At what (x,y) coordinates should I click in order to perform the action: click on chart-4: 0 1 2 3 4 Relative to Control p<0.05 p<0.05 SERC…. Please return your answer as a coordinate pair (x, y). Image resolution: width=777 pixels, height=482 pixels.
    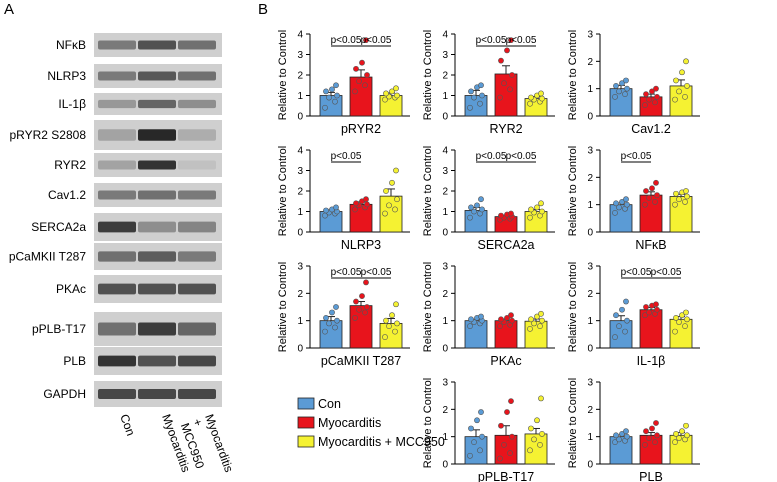
    Looking at the image, I should click on (488, 199).